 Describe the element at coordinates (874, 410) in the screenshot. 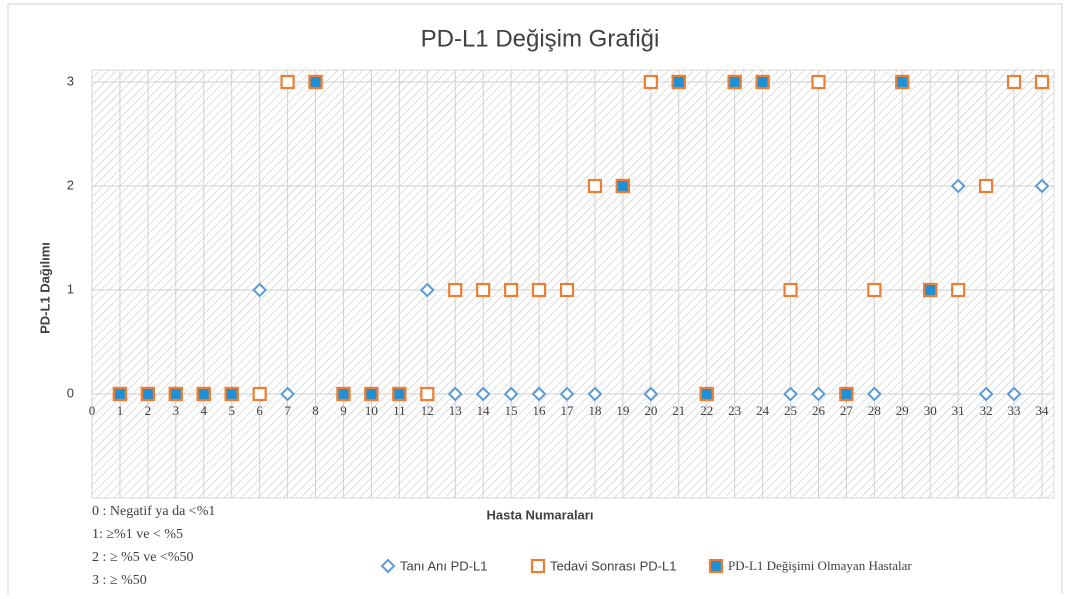

I see `x-tick-label: 28` at that location.